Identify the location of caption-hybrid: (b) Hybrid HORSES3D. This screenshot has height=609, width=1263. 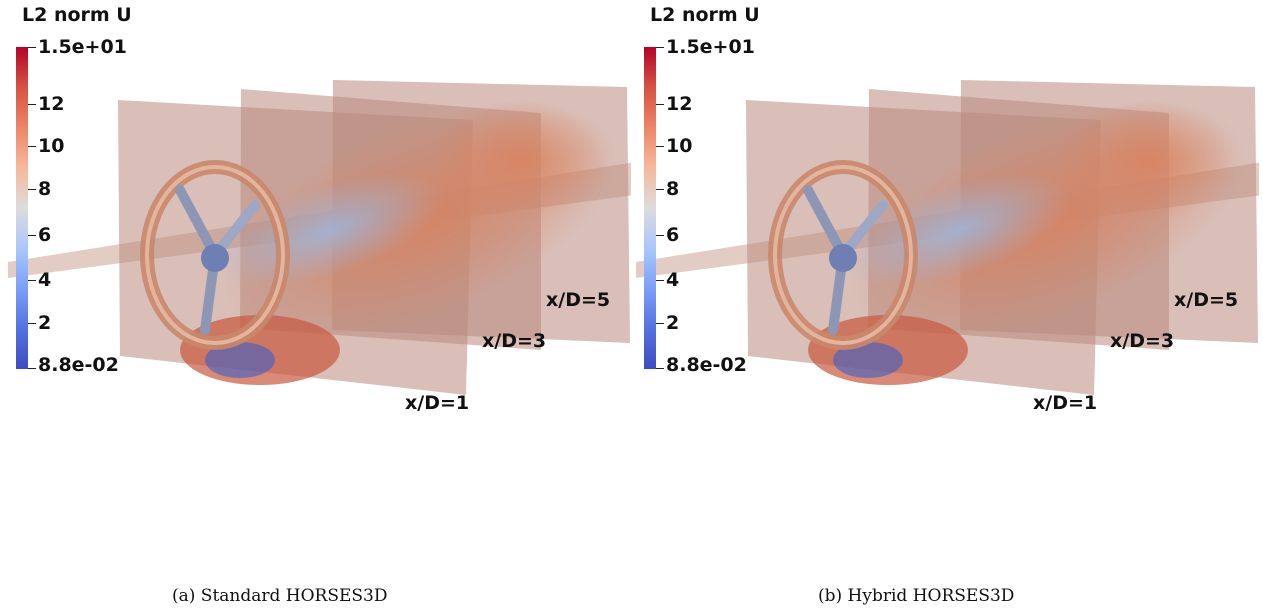
(916, 596).